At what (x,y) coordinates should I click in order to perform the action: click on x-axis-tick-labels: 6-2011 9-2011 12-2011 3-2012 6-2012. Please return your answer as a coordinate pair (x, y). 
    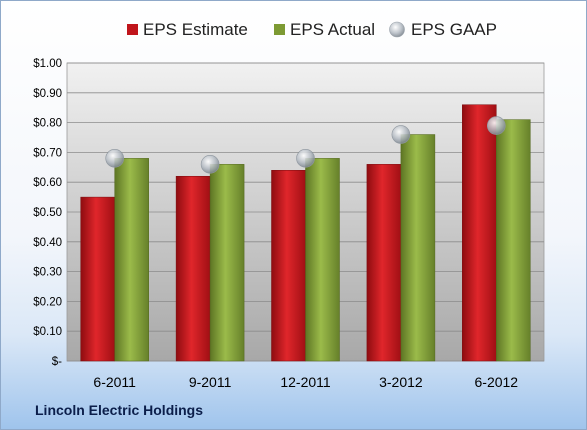
    Looking at the image, I should click on (305, 382).